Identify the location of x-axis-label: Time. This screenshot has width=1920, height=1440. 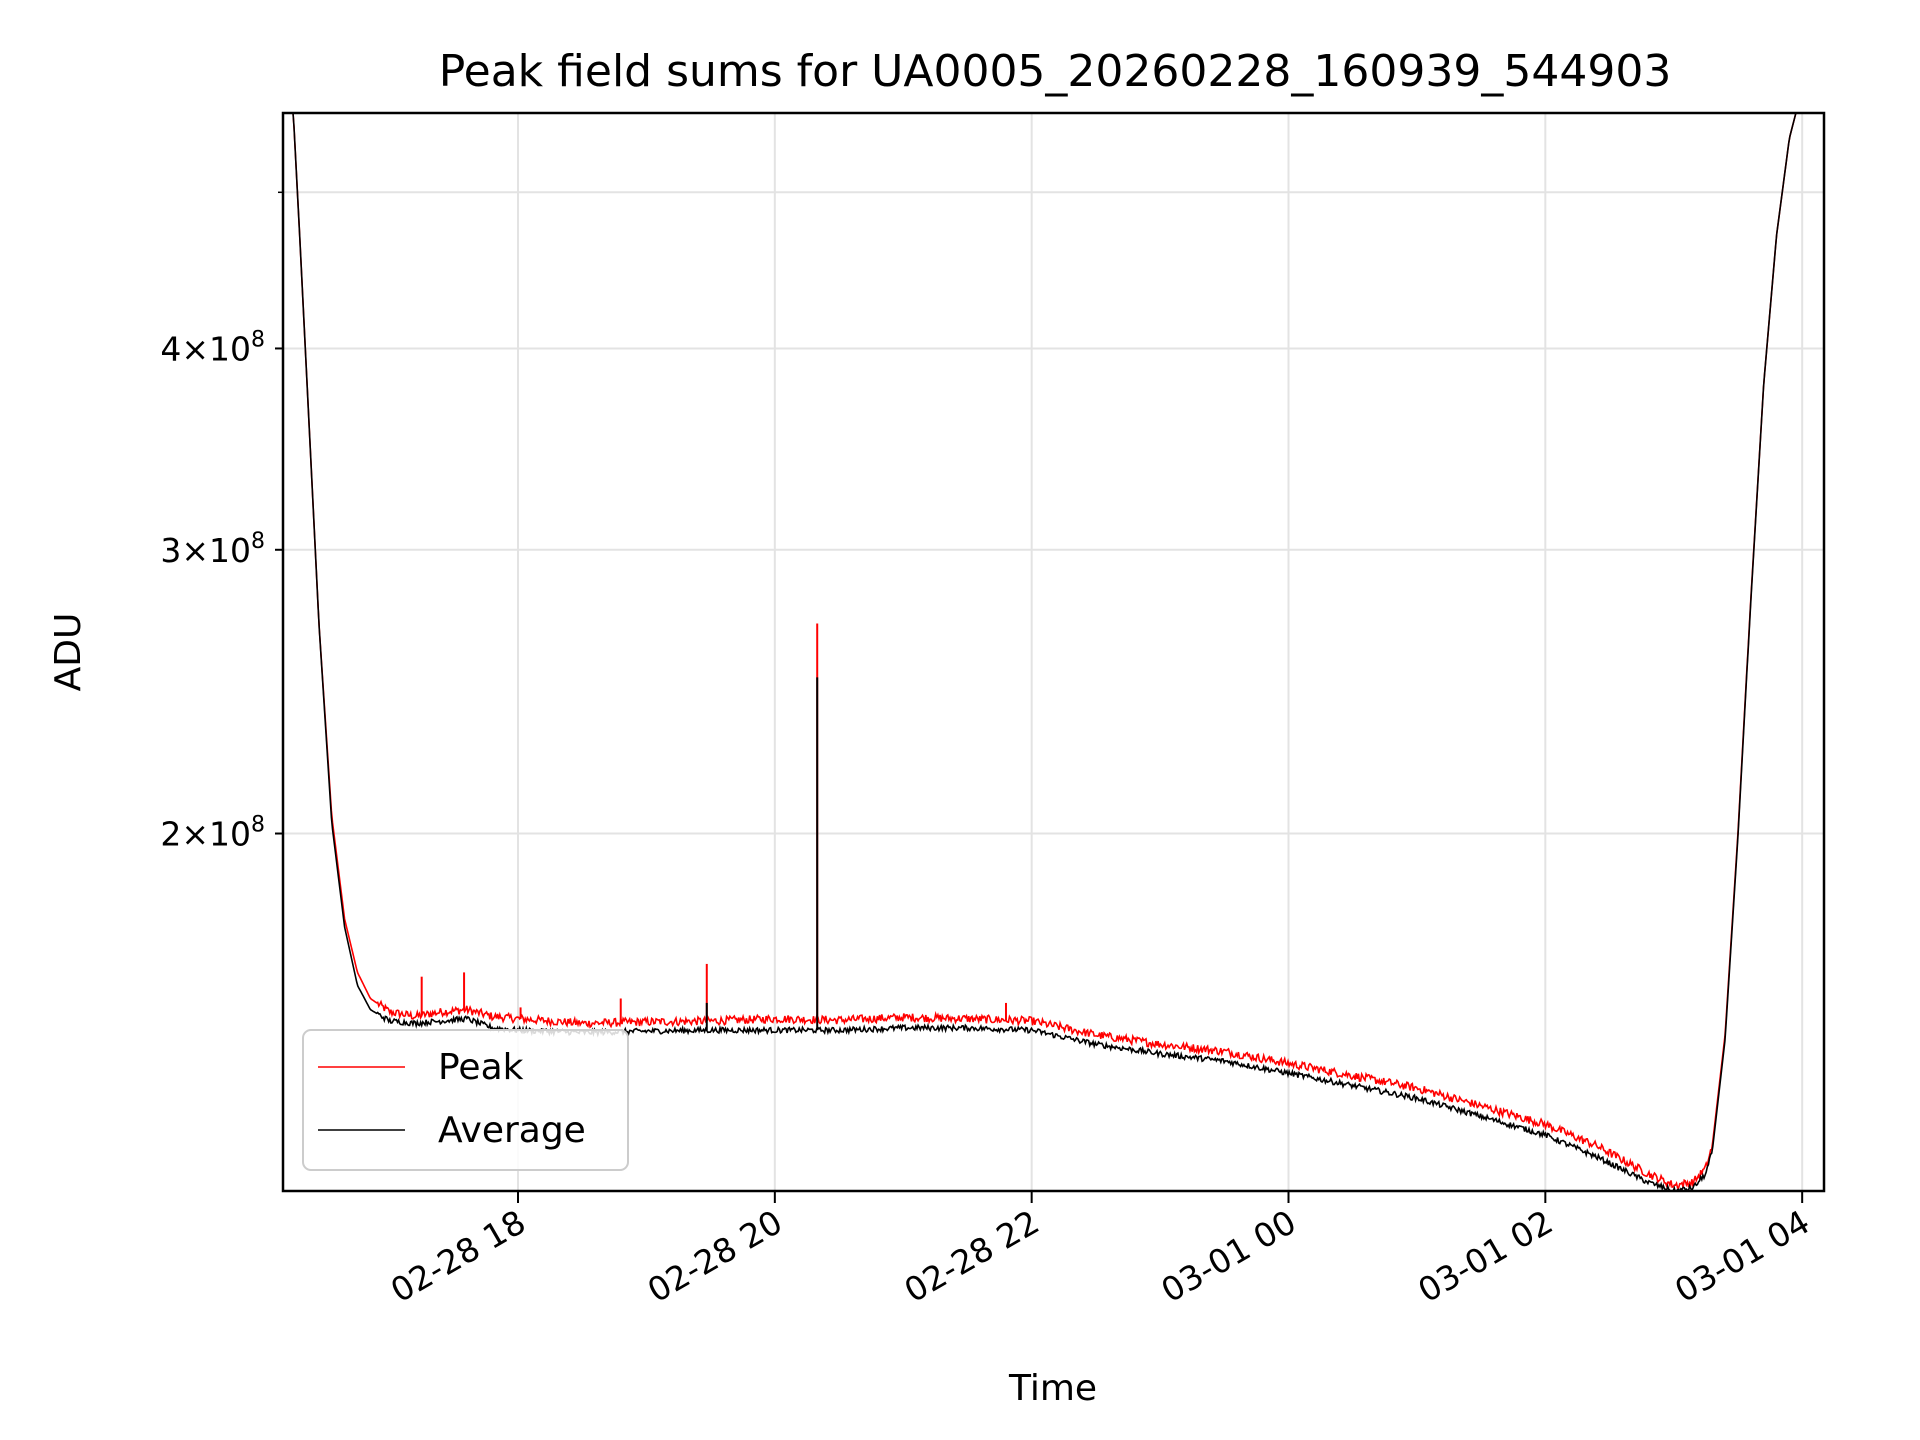
(1052, 1388).